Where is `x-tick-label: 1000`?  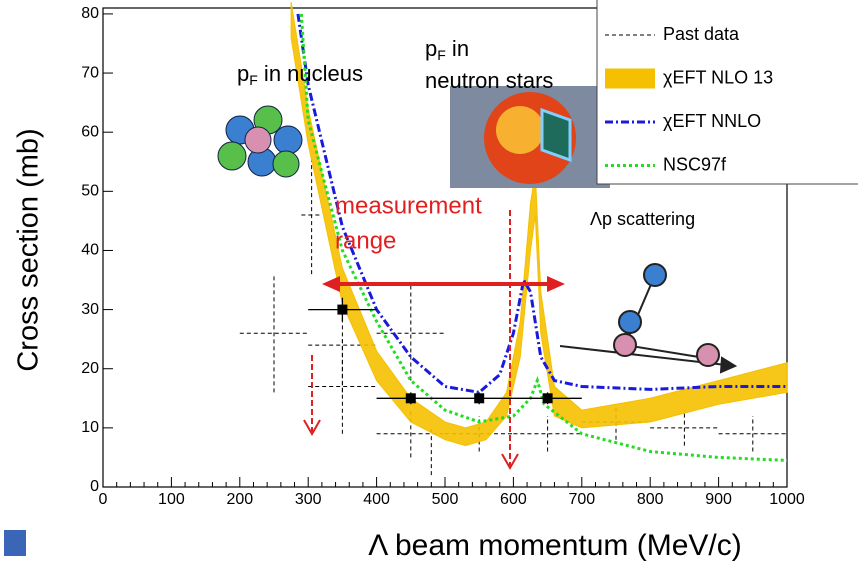 x-tick-label: 1000 is located at coordinates (787, 499).